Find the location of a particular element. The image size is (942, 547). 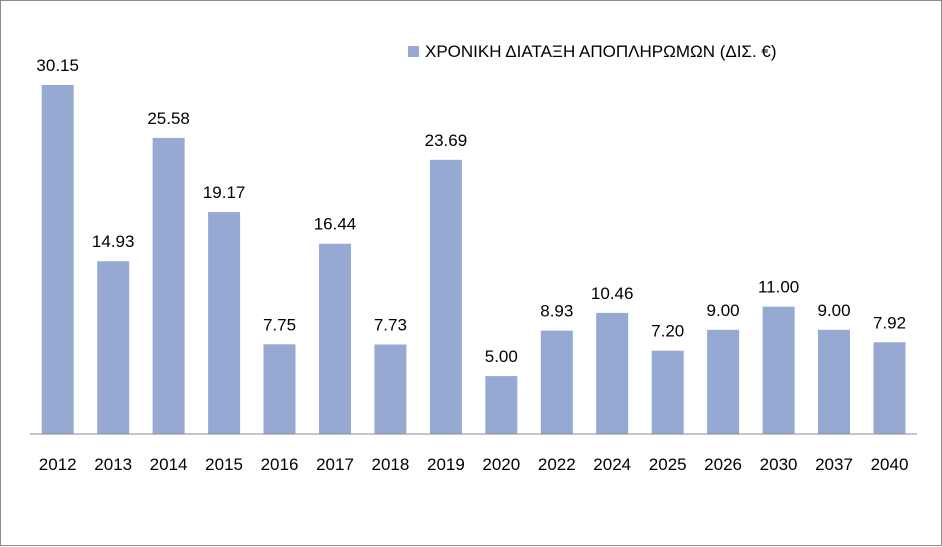

x-tick-label-2020: 2020 is located at coordinates (501, 464).